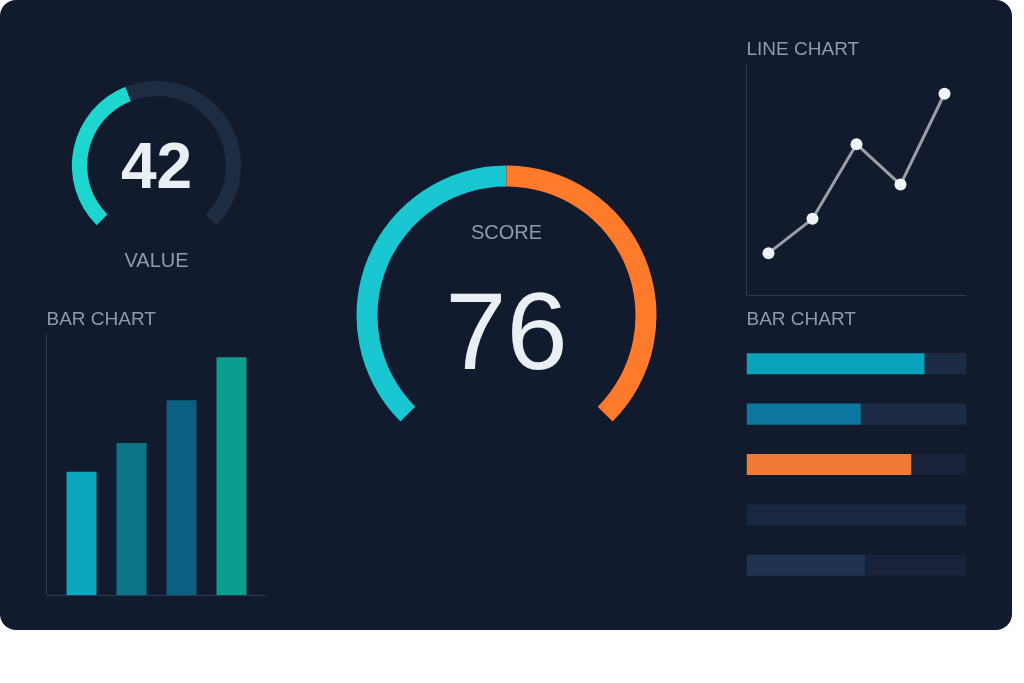  I want to click on text: SCORE, so click(506, 232).